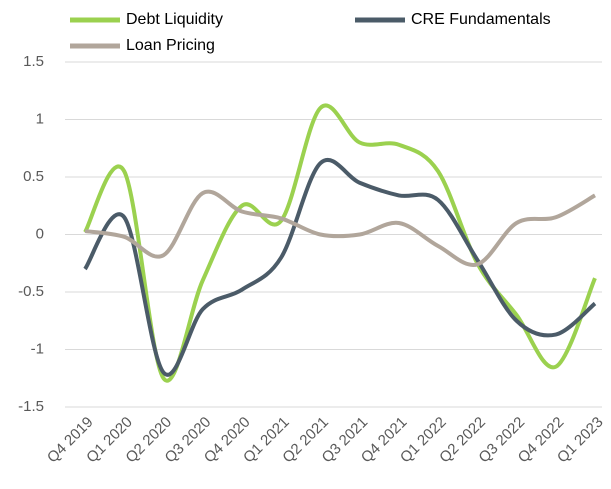 This screenshot has width=611, height=489. Describe the element at coordinates (31, 291) in the screenshot. I see `y-tick-label: -0.5` at that location.